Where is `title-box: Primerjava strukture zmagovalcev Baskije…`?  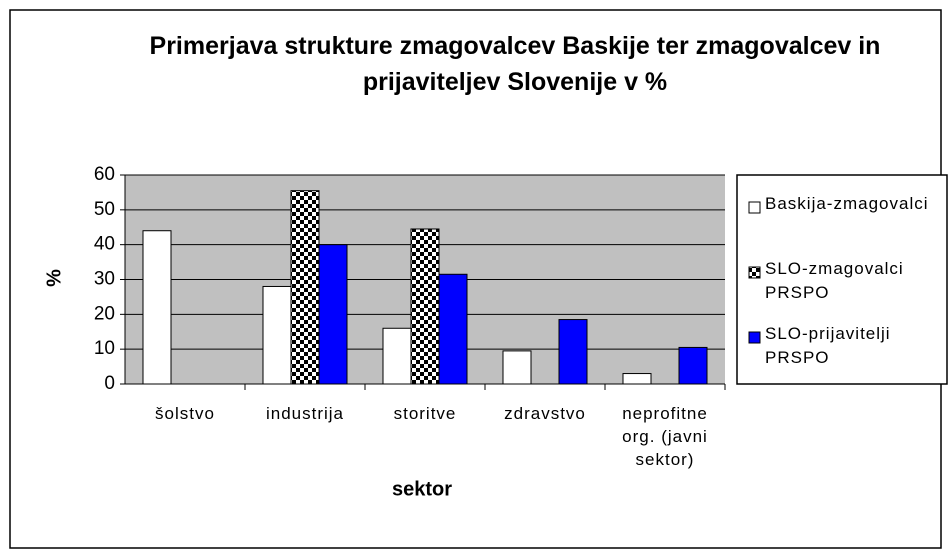 title-box: Primerjava strukture zmagovalcev Baskije… is located at coordinates (515, 64).